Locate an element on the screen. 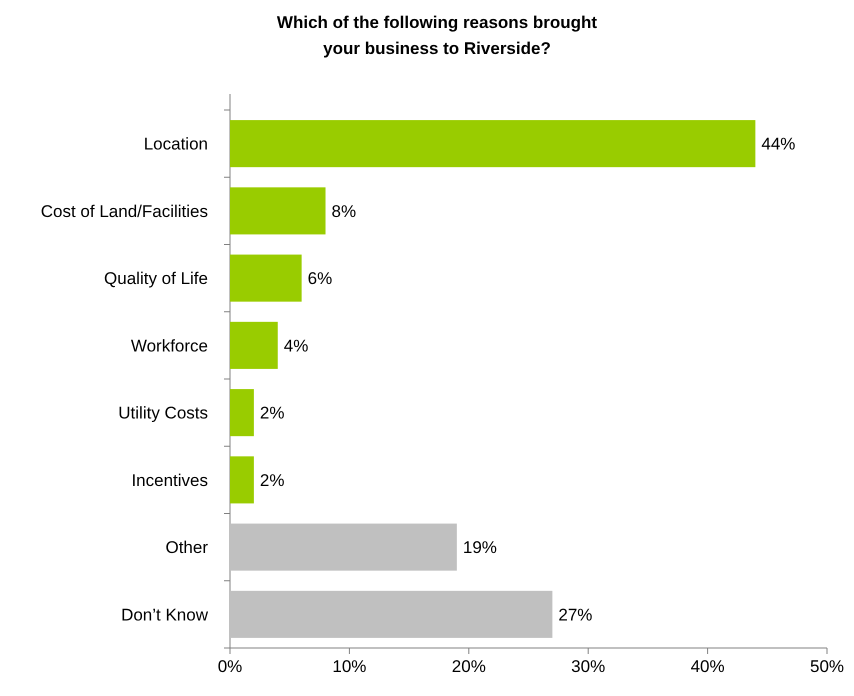 The height and width of the screenshot is (696, 854). y-tick-label: Location is located at coordinates (176, 144).